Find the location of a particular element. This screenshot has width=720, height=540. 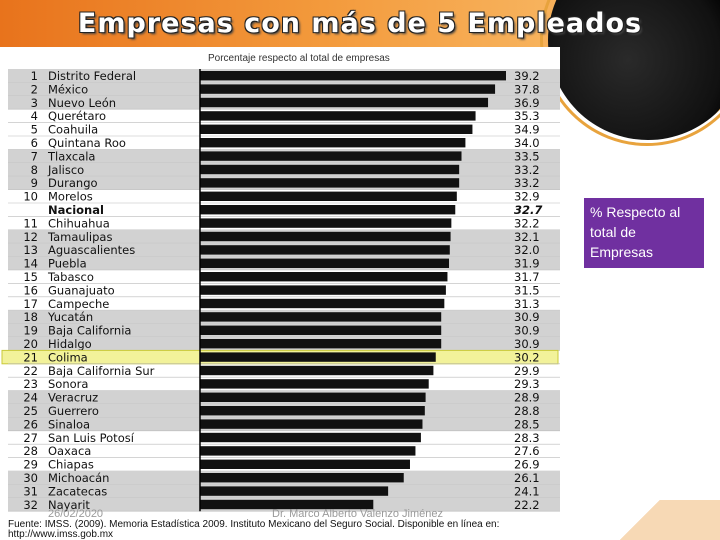

rank-label: 11 is located at coordinates (30, 223).